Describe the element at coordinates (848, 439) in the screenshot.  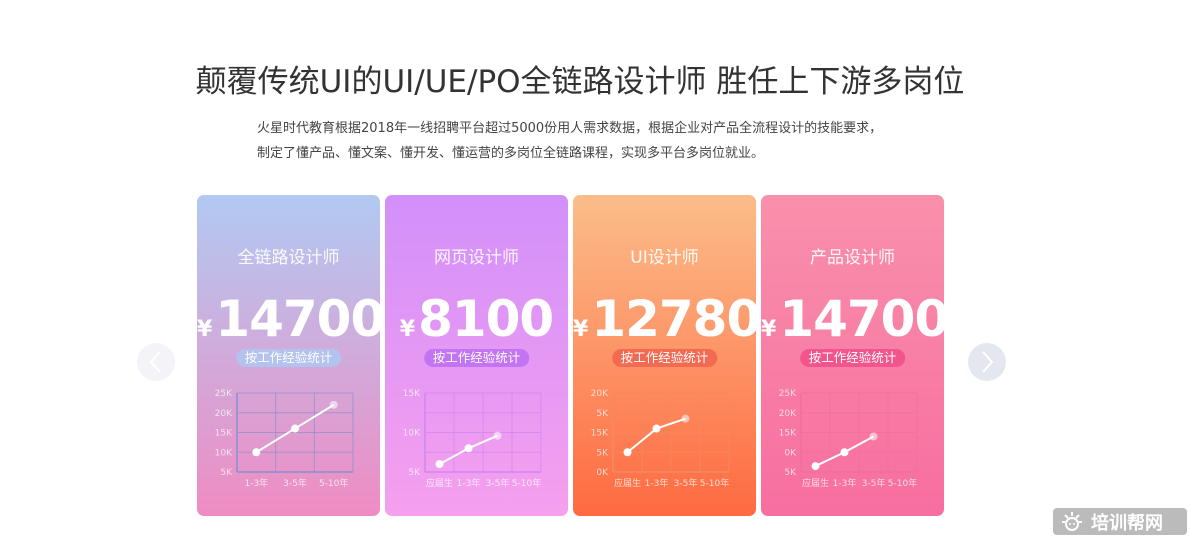
I see `salary-line-chart: 25K 20K 15K 0K 5K 应届生 1-3年 3-5年 5-10年` at that location.